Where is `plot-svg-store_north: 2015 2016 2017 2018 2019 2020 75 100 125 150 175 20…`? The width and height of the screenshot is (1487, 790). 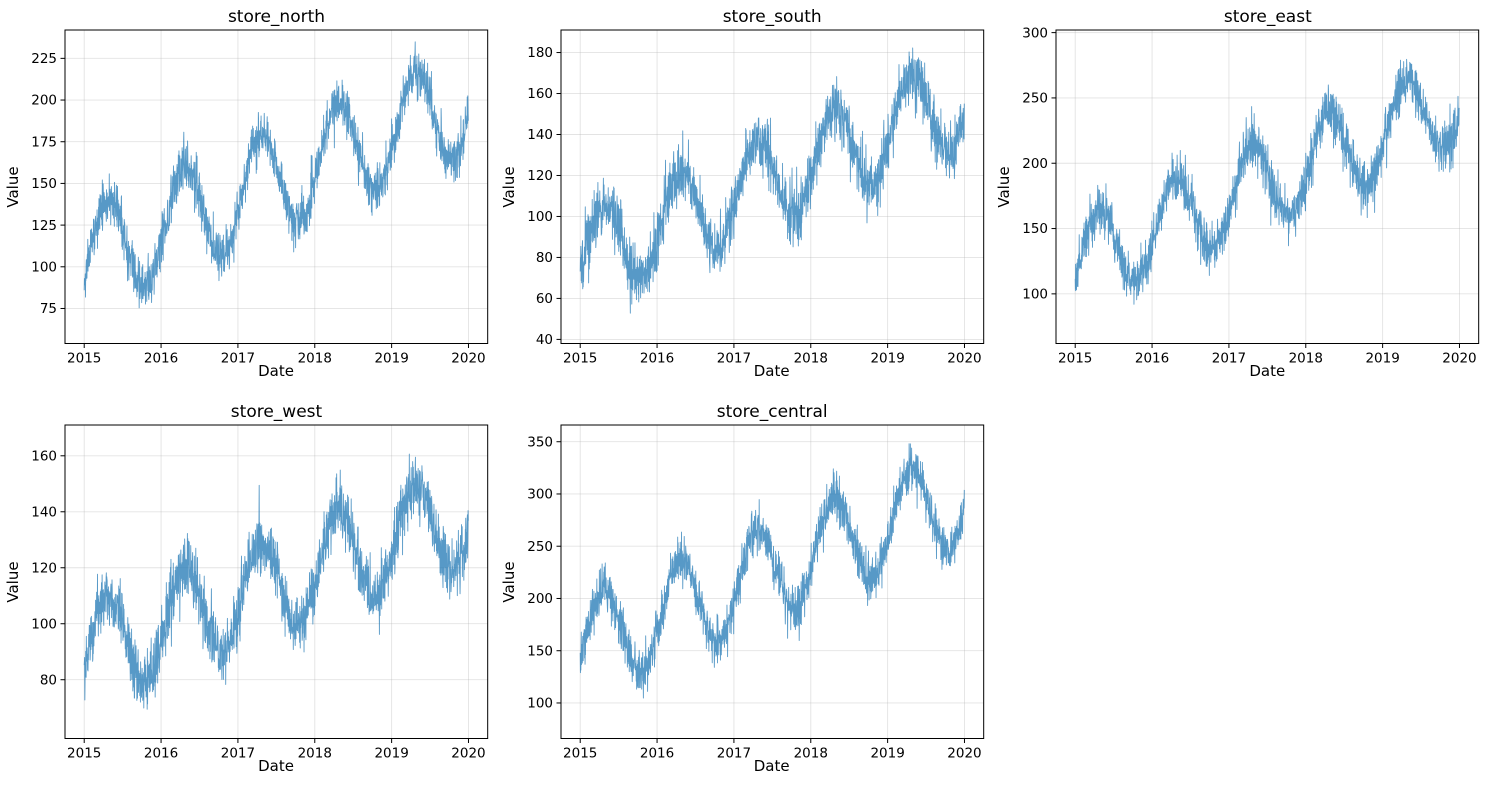 plot-svg-store_north: 2015 2016 2017 2018 2019 2020 75 100 125 150 175 20… is located at coordinates (260, 197).